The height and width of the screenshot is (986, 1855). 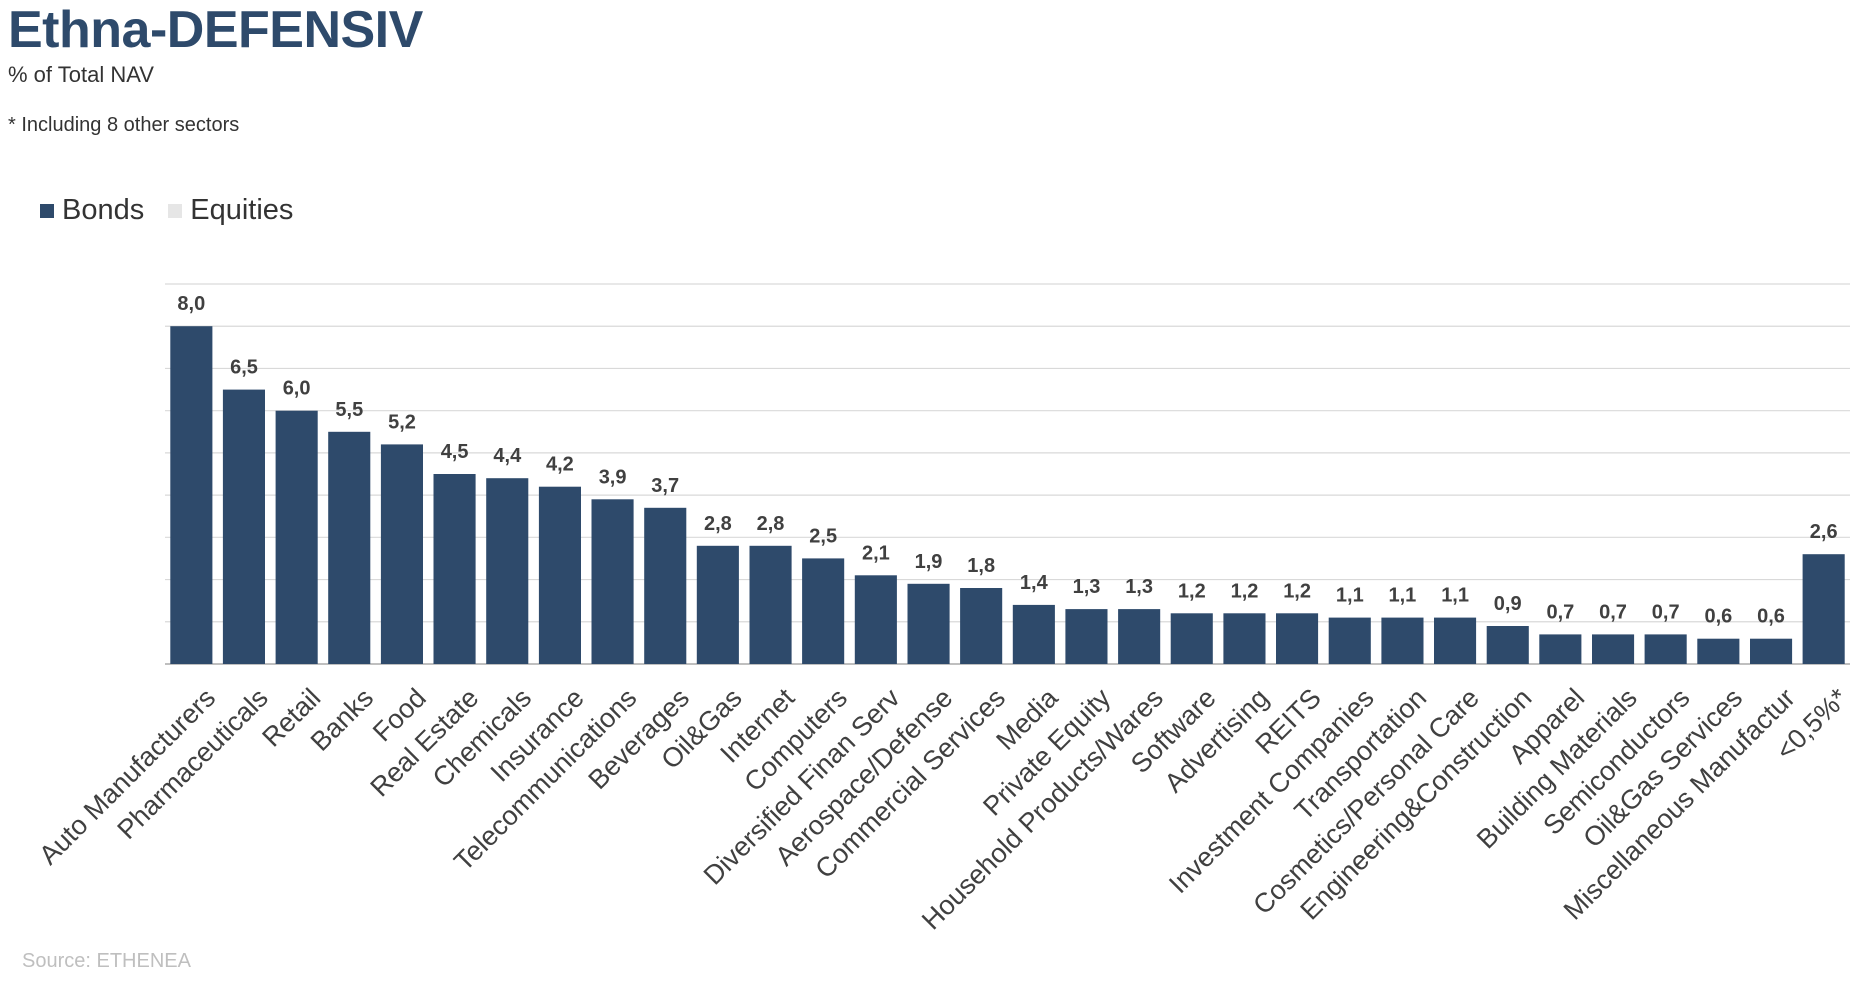 I want to click on legend-item-bonds: Bonds, so click(x=92, y=210).